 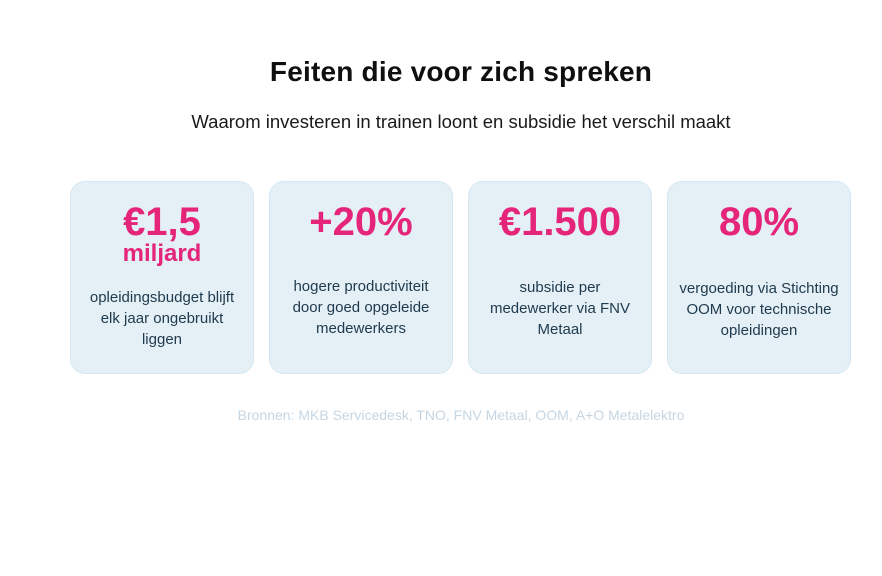 What do you see at coordinates (461, 71) in the screenshot?
I see `page-title: Feiten die voor zich spreken` at bounding box center [461, 71].